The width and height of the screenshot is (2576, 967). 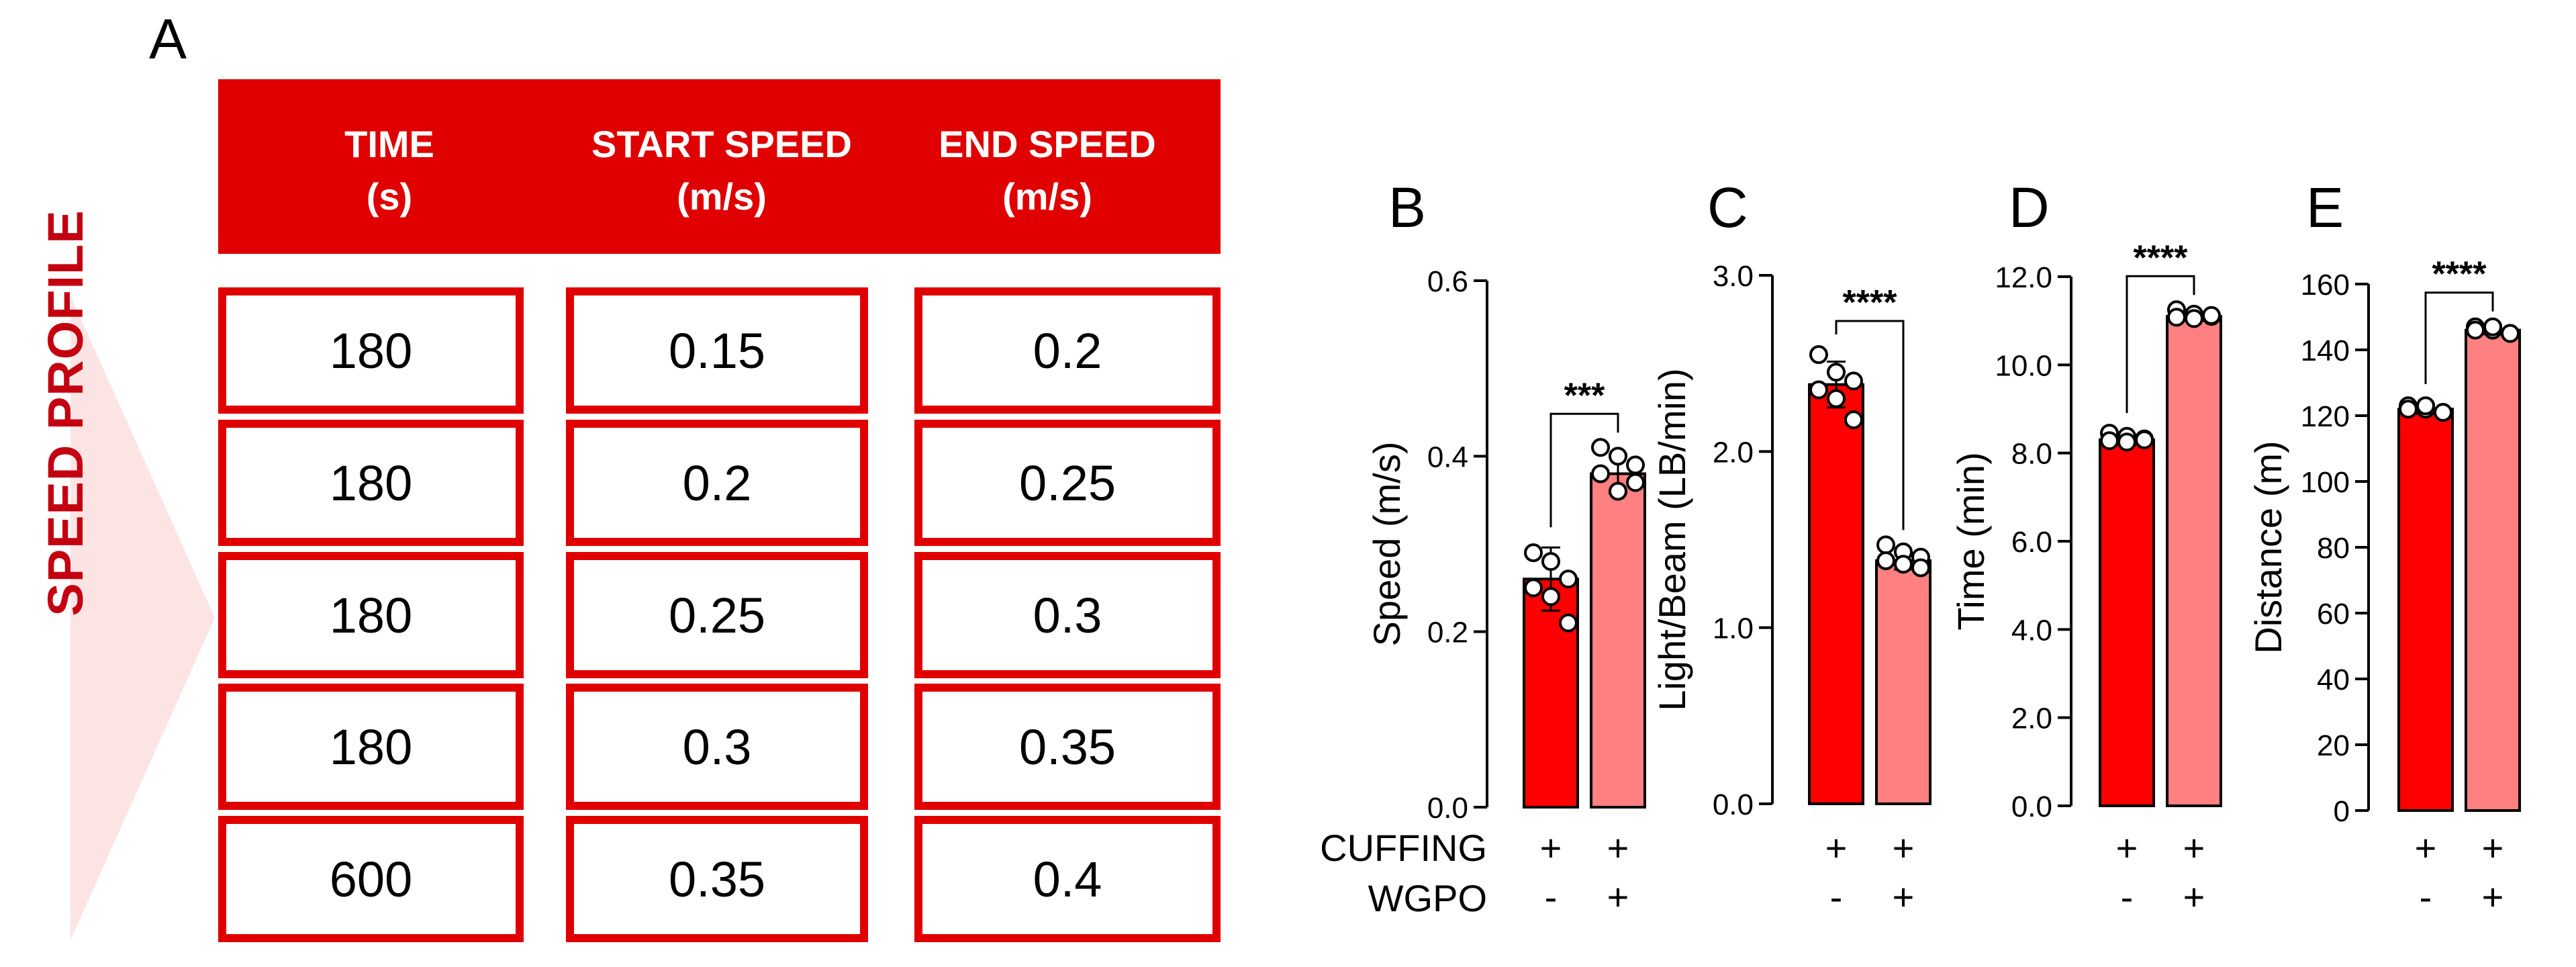 What do you see at coordinates (2333, 745) in the screenshot?
I see `chart-e-tick-label-1: 20` at bounding box center [2333, 745].